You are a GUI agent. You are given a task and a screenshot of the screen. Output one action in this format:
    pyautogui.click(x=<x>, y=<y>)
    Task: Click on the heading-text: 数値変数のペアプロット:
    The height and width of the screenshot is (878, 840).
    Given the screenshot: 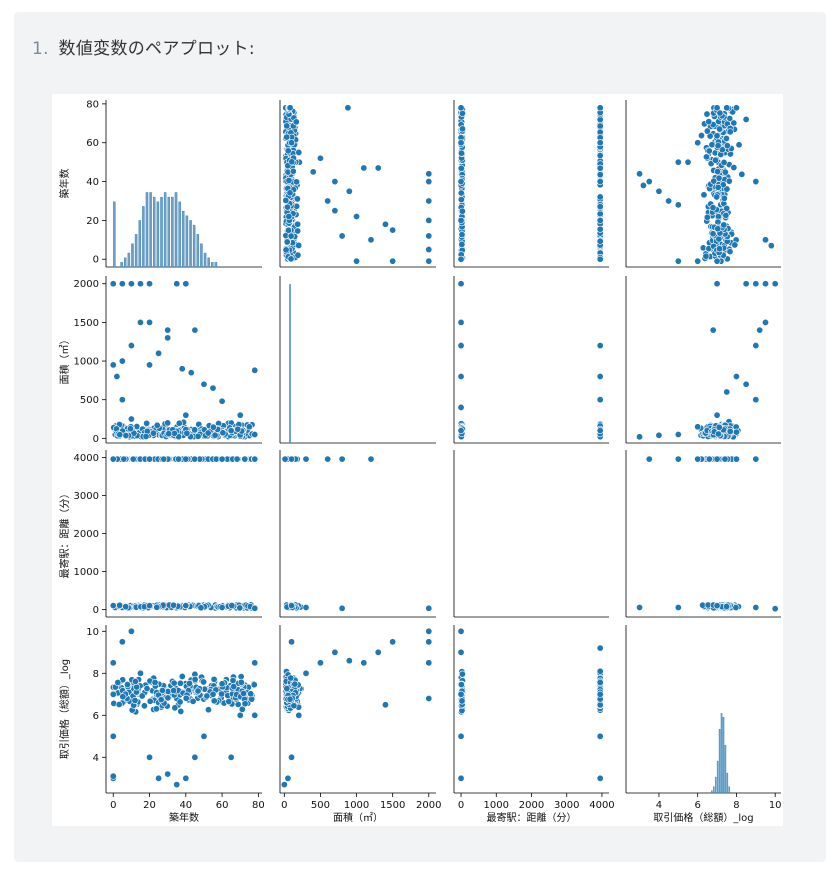 What is the action you would take?
    pyautogui.click(x=156, y=49)
    